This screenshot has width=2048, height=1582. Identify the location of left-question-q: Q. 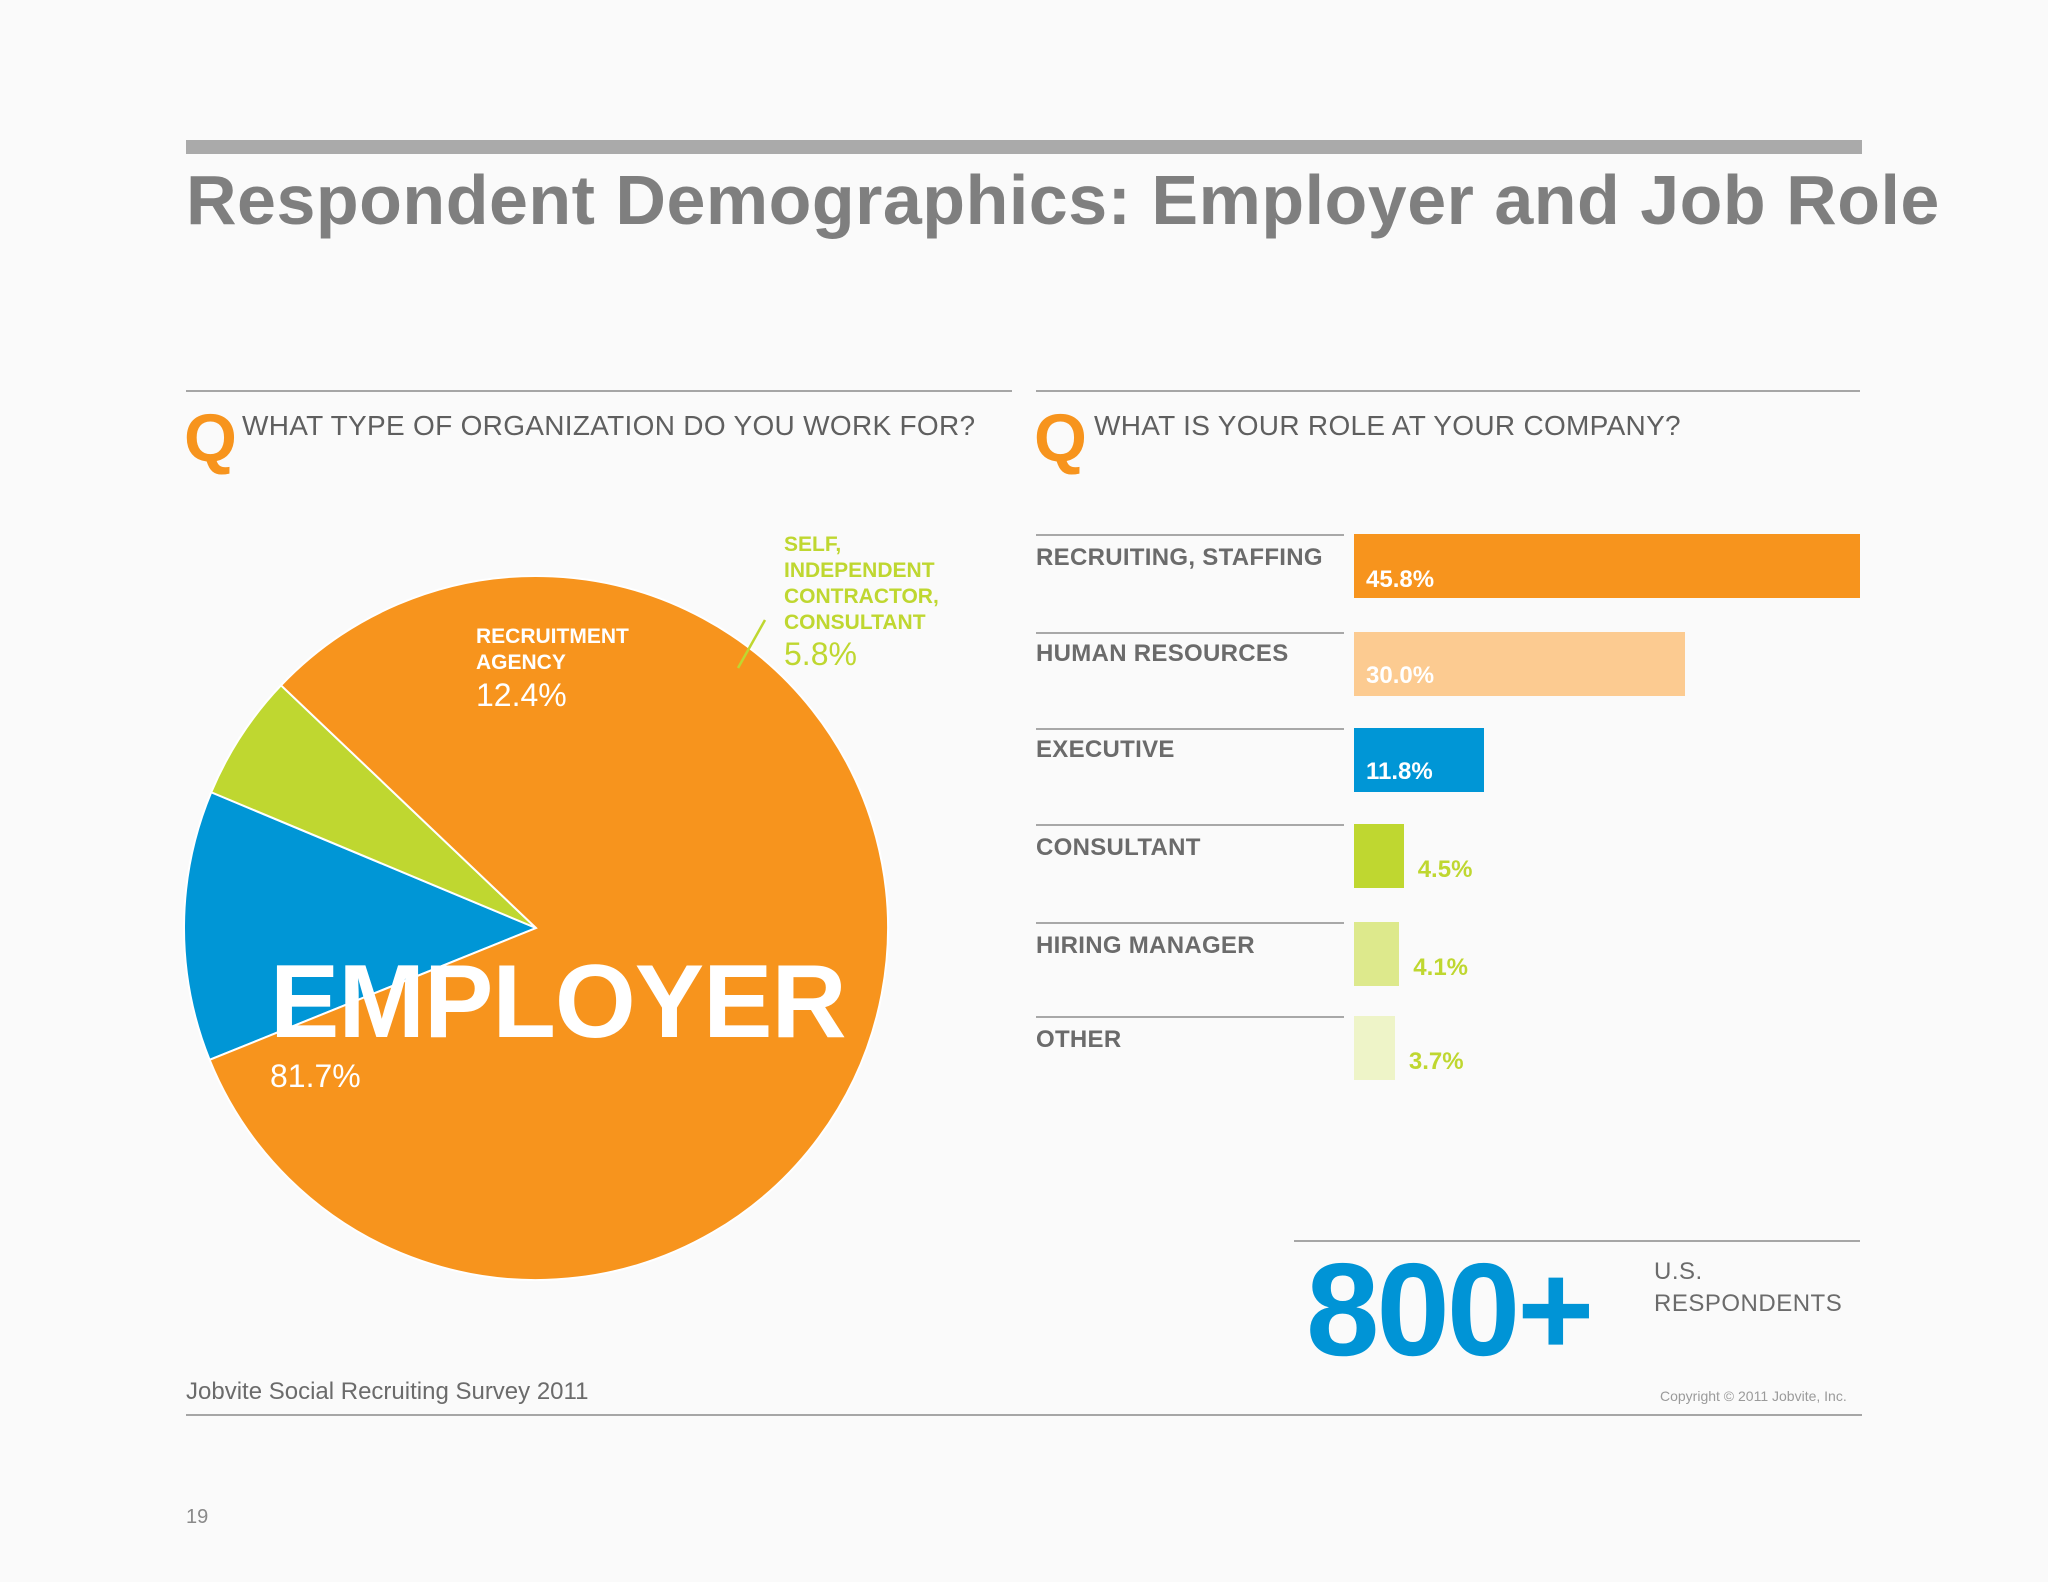
(210, 438).